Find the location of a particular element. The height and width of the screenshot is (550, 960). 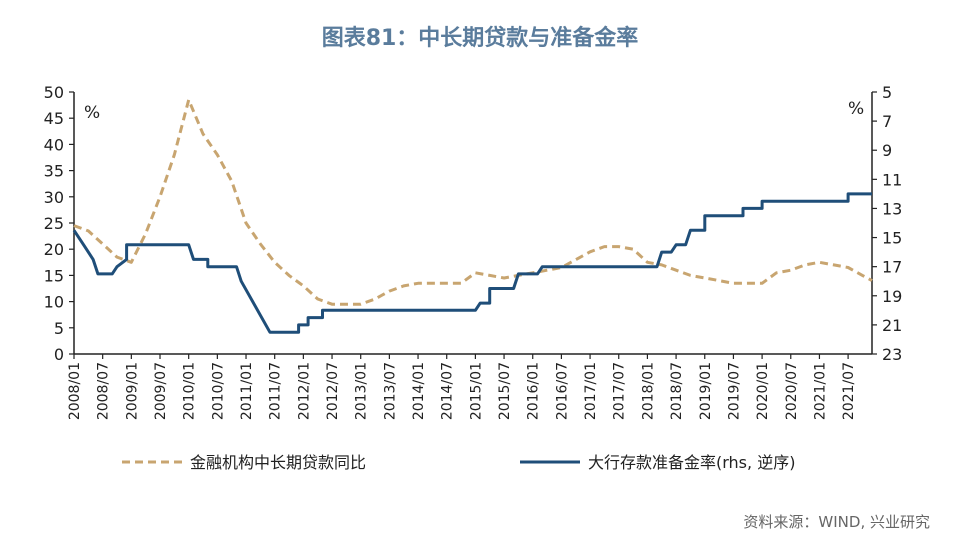

y-right-tick-label: 19 is located at coordinates (892, 296).